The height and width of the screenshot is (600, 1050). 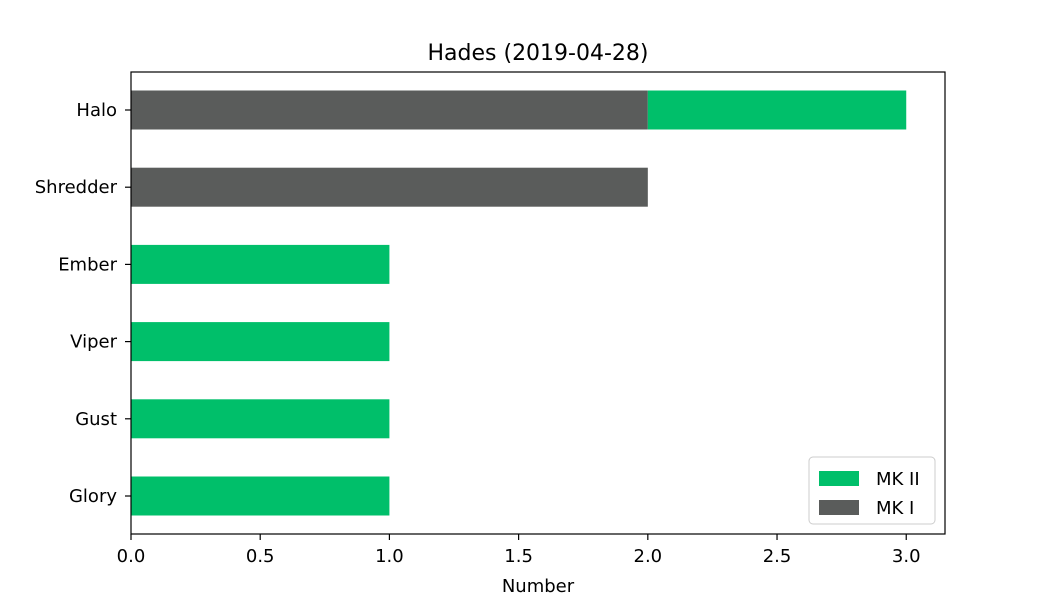 I want to click on x-tick-label: 3.0, so click(x=906, y=556).